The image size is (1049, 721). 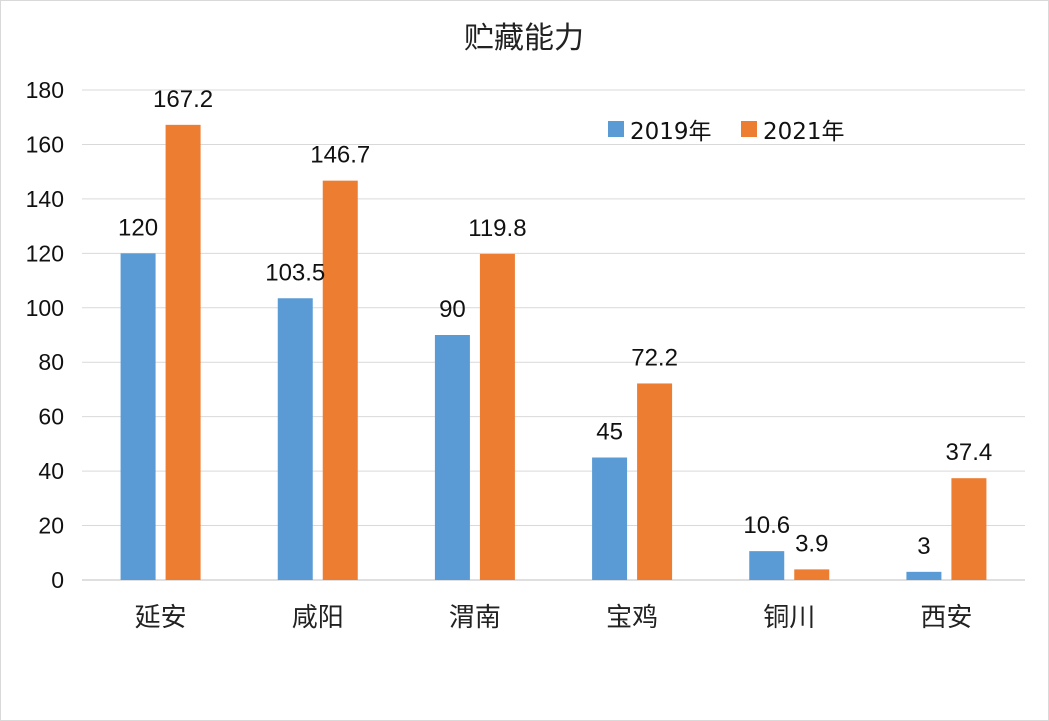 What do you see at coordinates (969, 452) in the screenshot?
I see `data-label: 37.4` at bounding box center [969, 452].